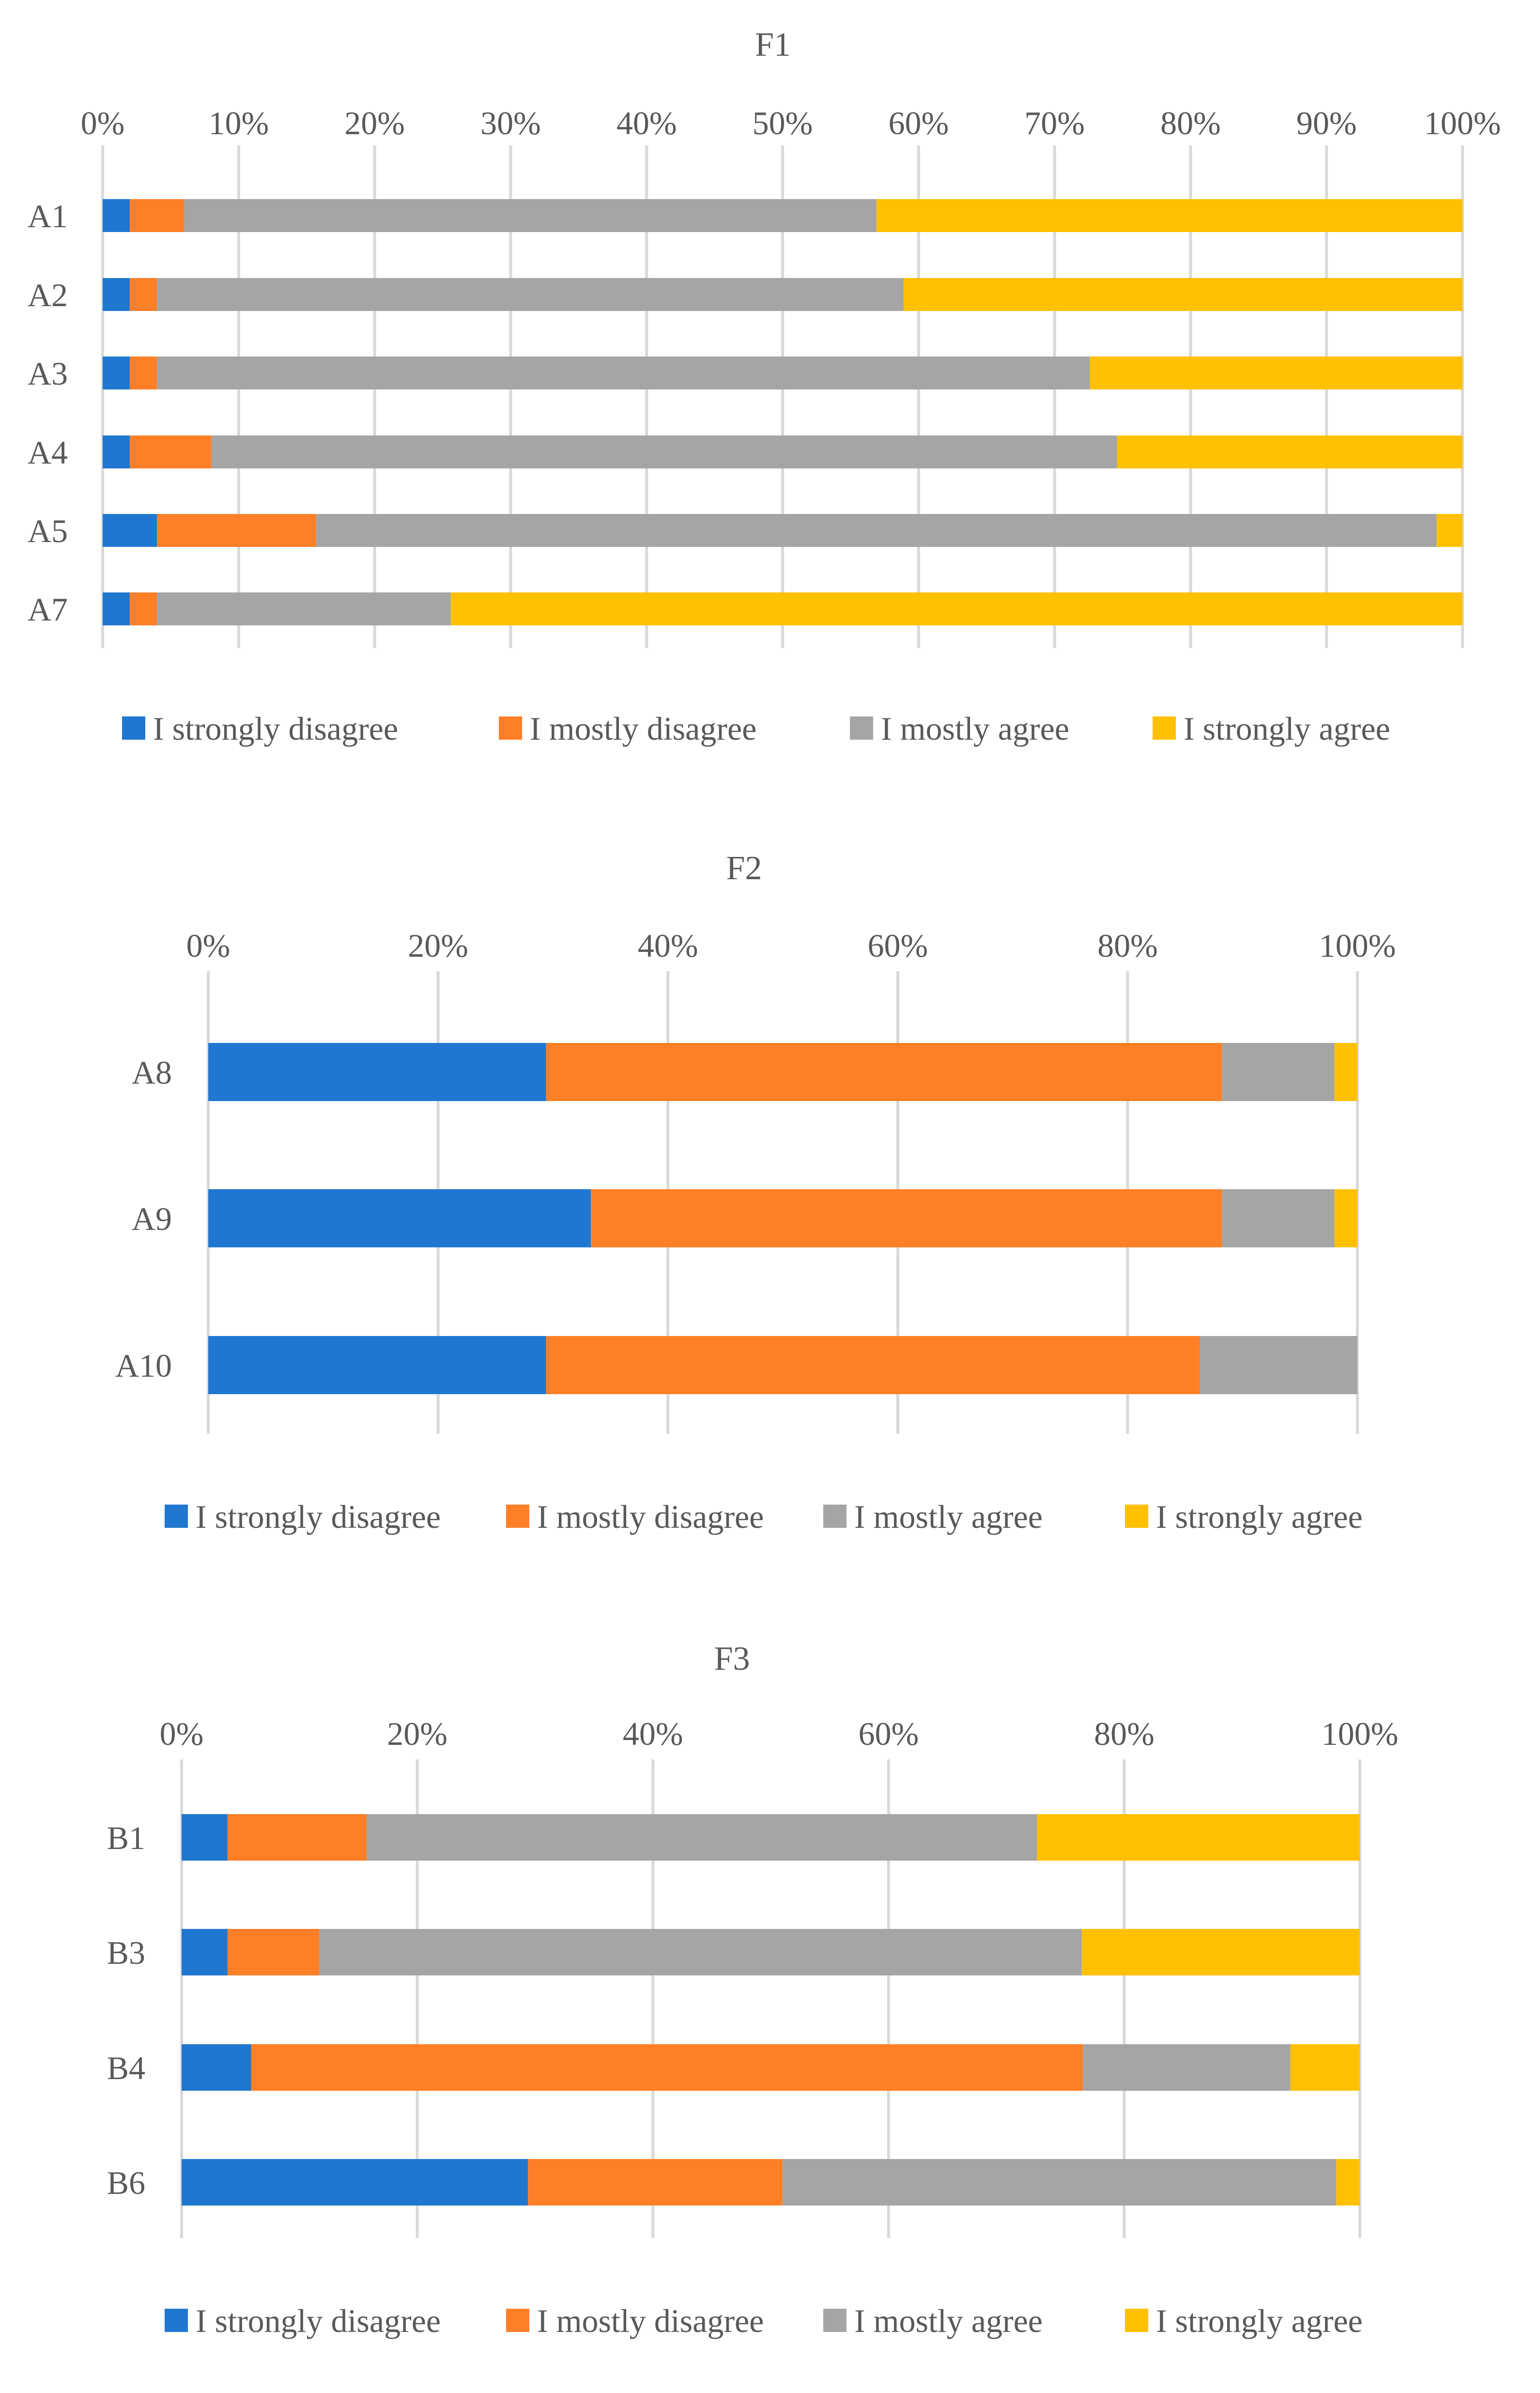 The height and width of the screenshot is (2393, 1540). Describe the element at coordinates (126, 2182) in the screenshot. I see `category-label: B6` at that location.